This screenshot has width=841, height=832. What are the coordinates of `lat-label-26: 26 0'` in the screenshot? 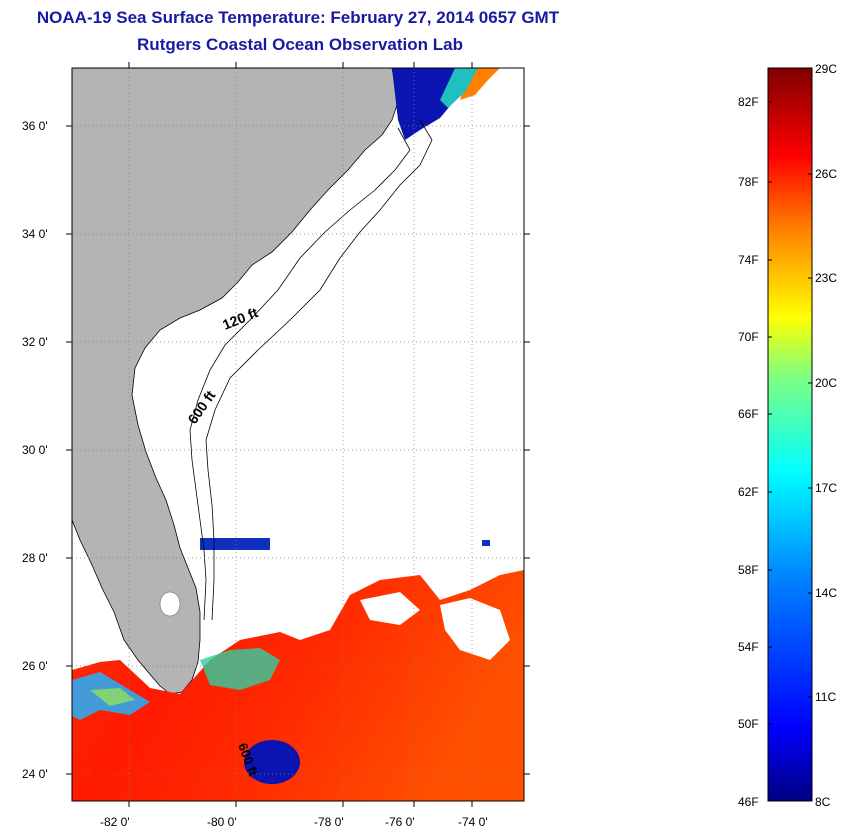 It's located at (35, 666).